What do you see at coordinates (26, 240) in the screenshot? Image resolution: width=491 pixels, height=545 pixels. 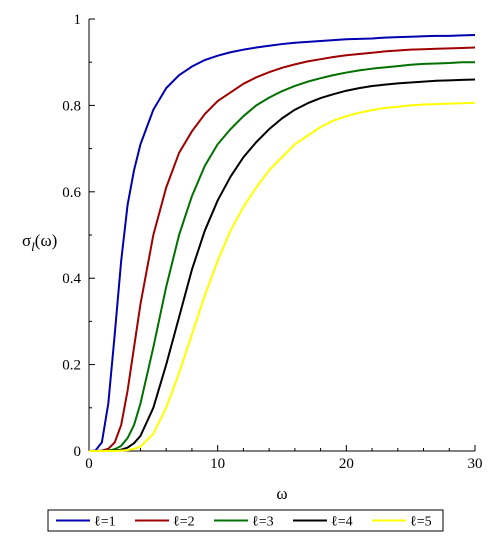 I see `y-axis-label-main: σ` at bounding box center [26, 240].